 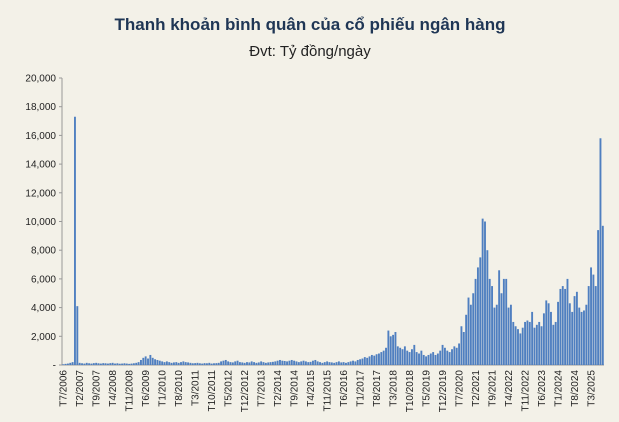 I want to click on x-tick-label: T4/2015, so click(x=311, y=388).